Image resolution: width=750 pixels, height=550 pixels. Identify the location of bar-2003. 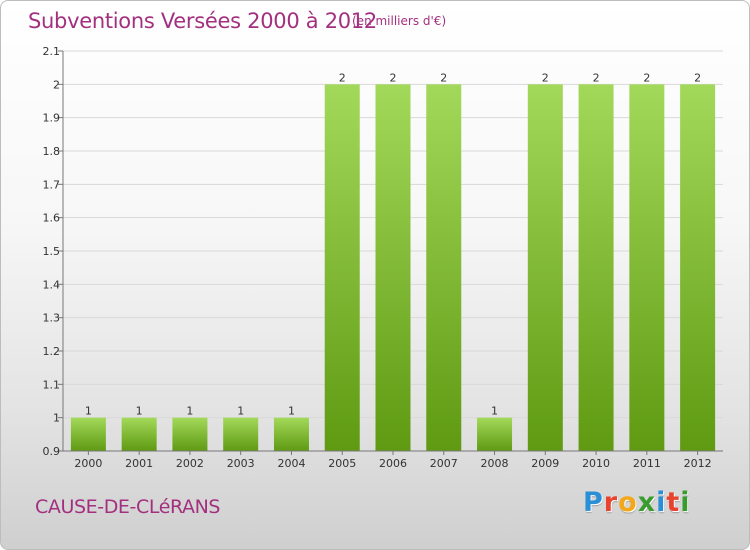
(241, 434).